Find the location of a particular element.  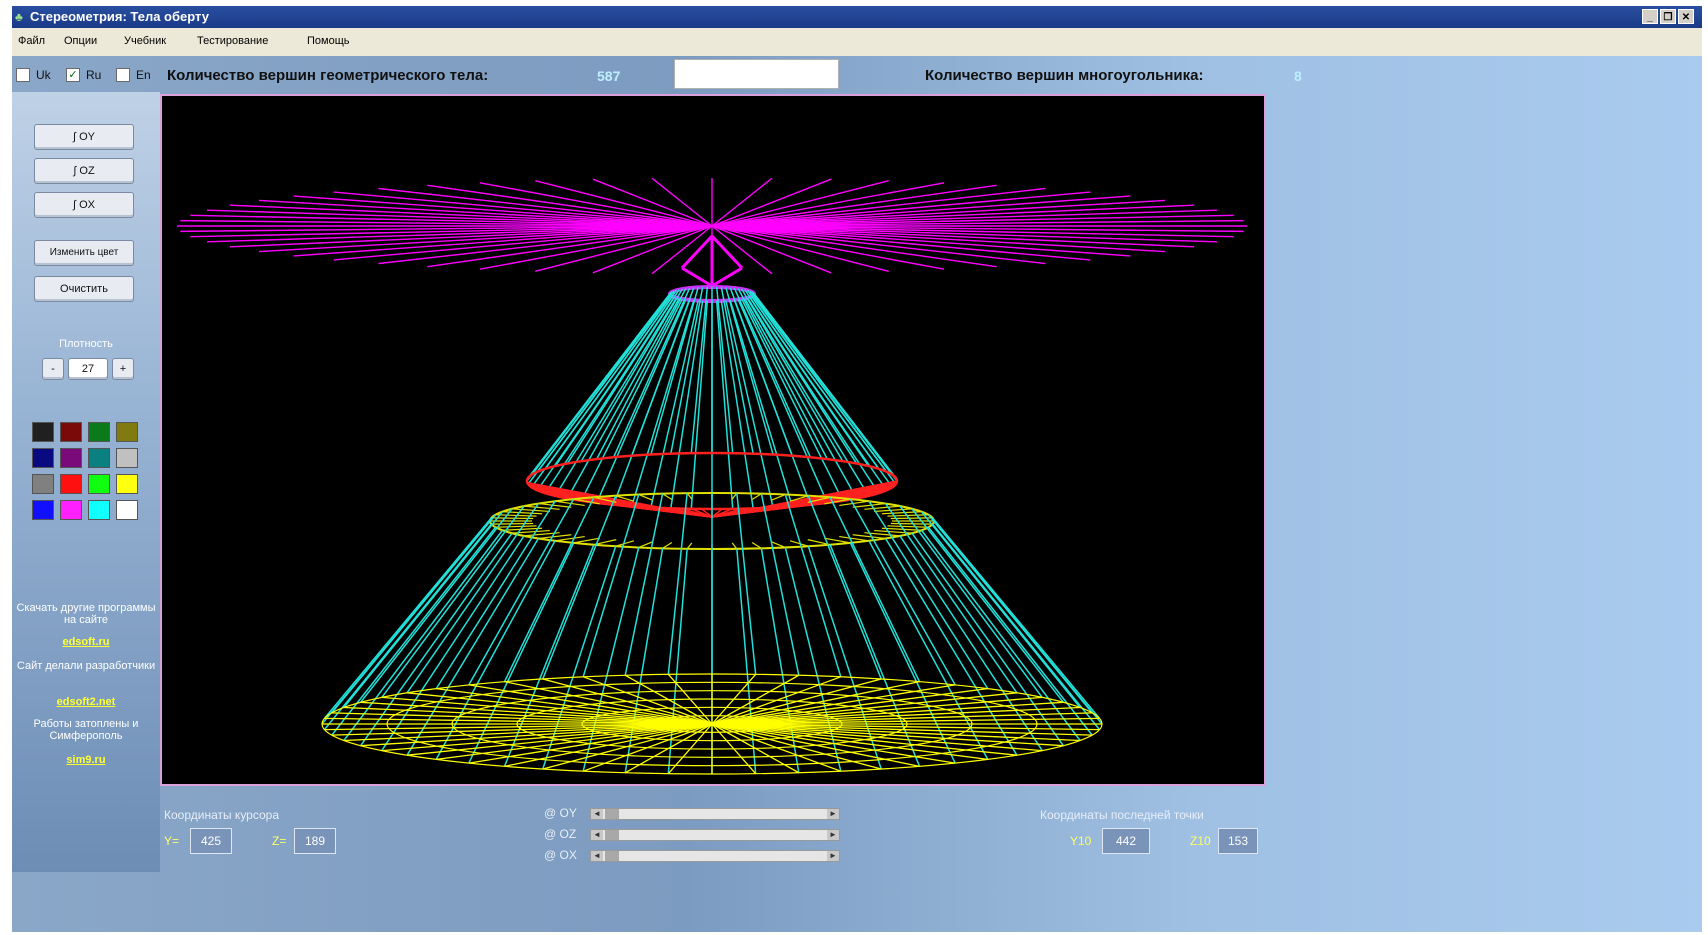

rotate-oz-slider: ◄ ► is located at coordinates (715, 835).